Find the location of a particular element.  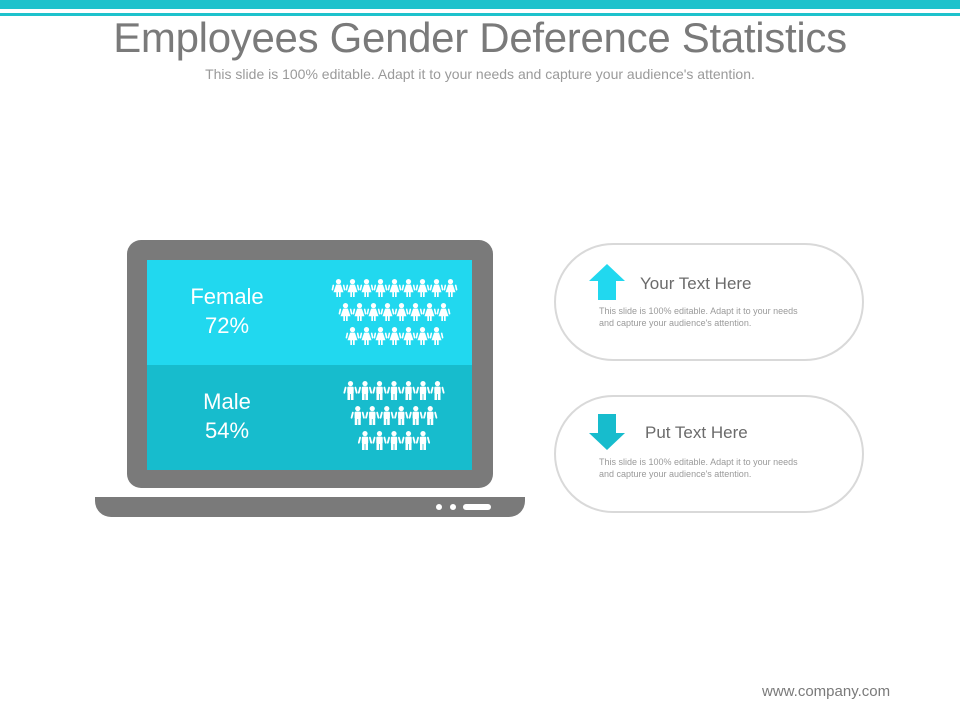

male-stat-label: Male 54% is located at coordinates (227, 416).